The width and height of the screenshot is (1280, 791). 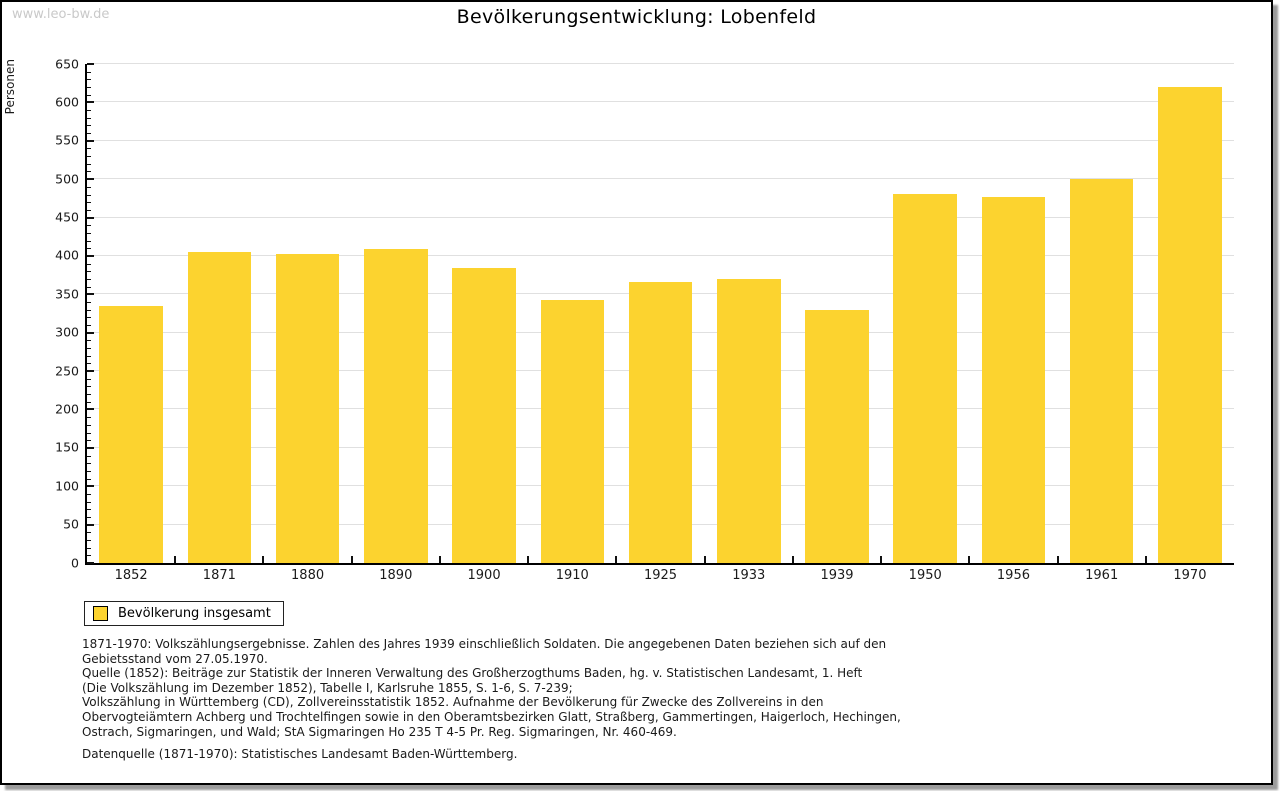 What do you see at coordinates (1102, 575) in the screenshot?
I see `x-tick-label: 1961` at bounding box center [1102, 575].